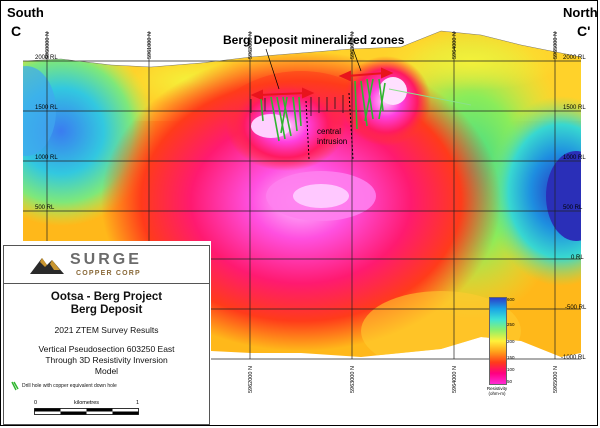 The width and height of the screenshot is (600, 428). What do you see at coordinates (251, 379) in the screenshot?
I see `northing-bottom-1: 5962000 N` at bounding box center [251, 379].